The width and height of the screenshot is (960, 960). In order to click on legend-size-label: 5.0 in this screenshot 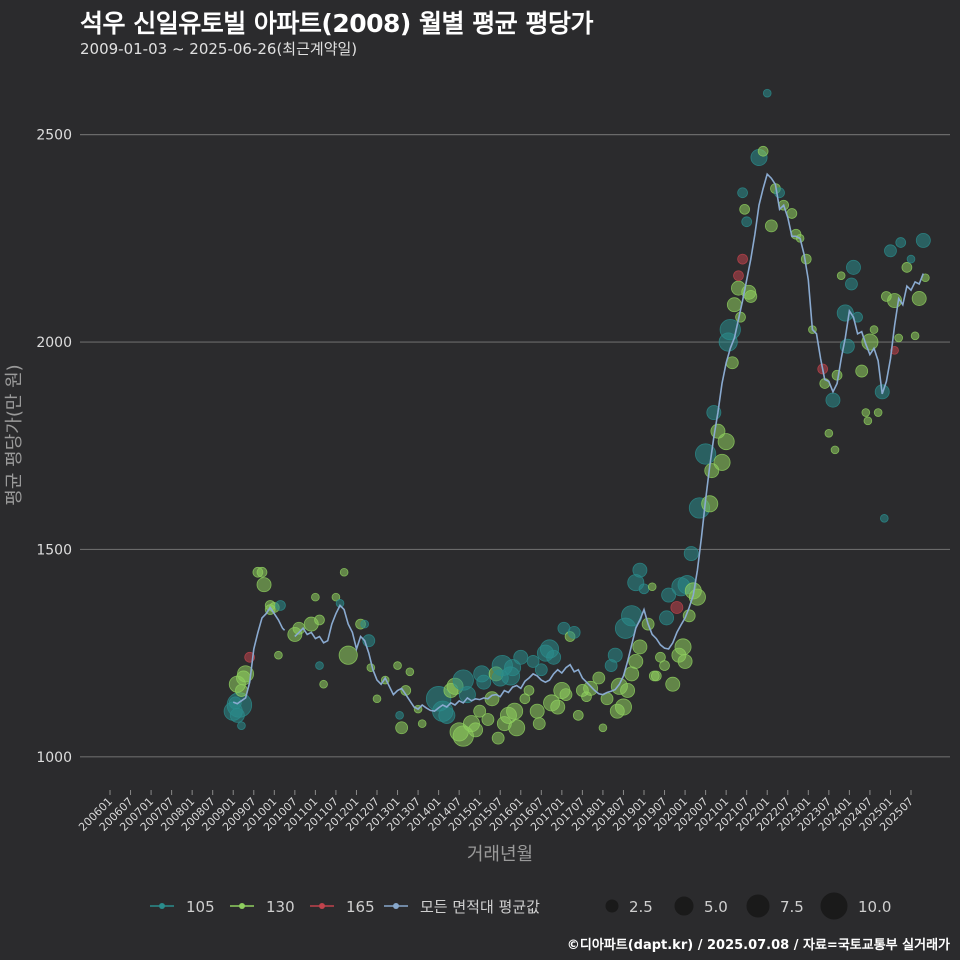, I will do `click(716, 907)`.